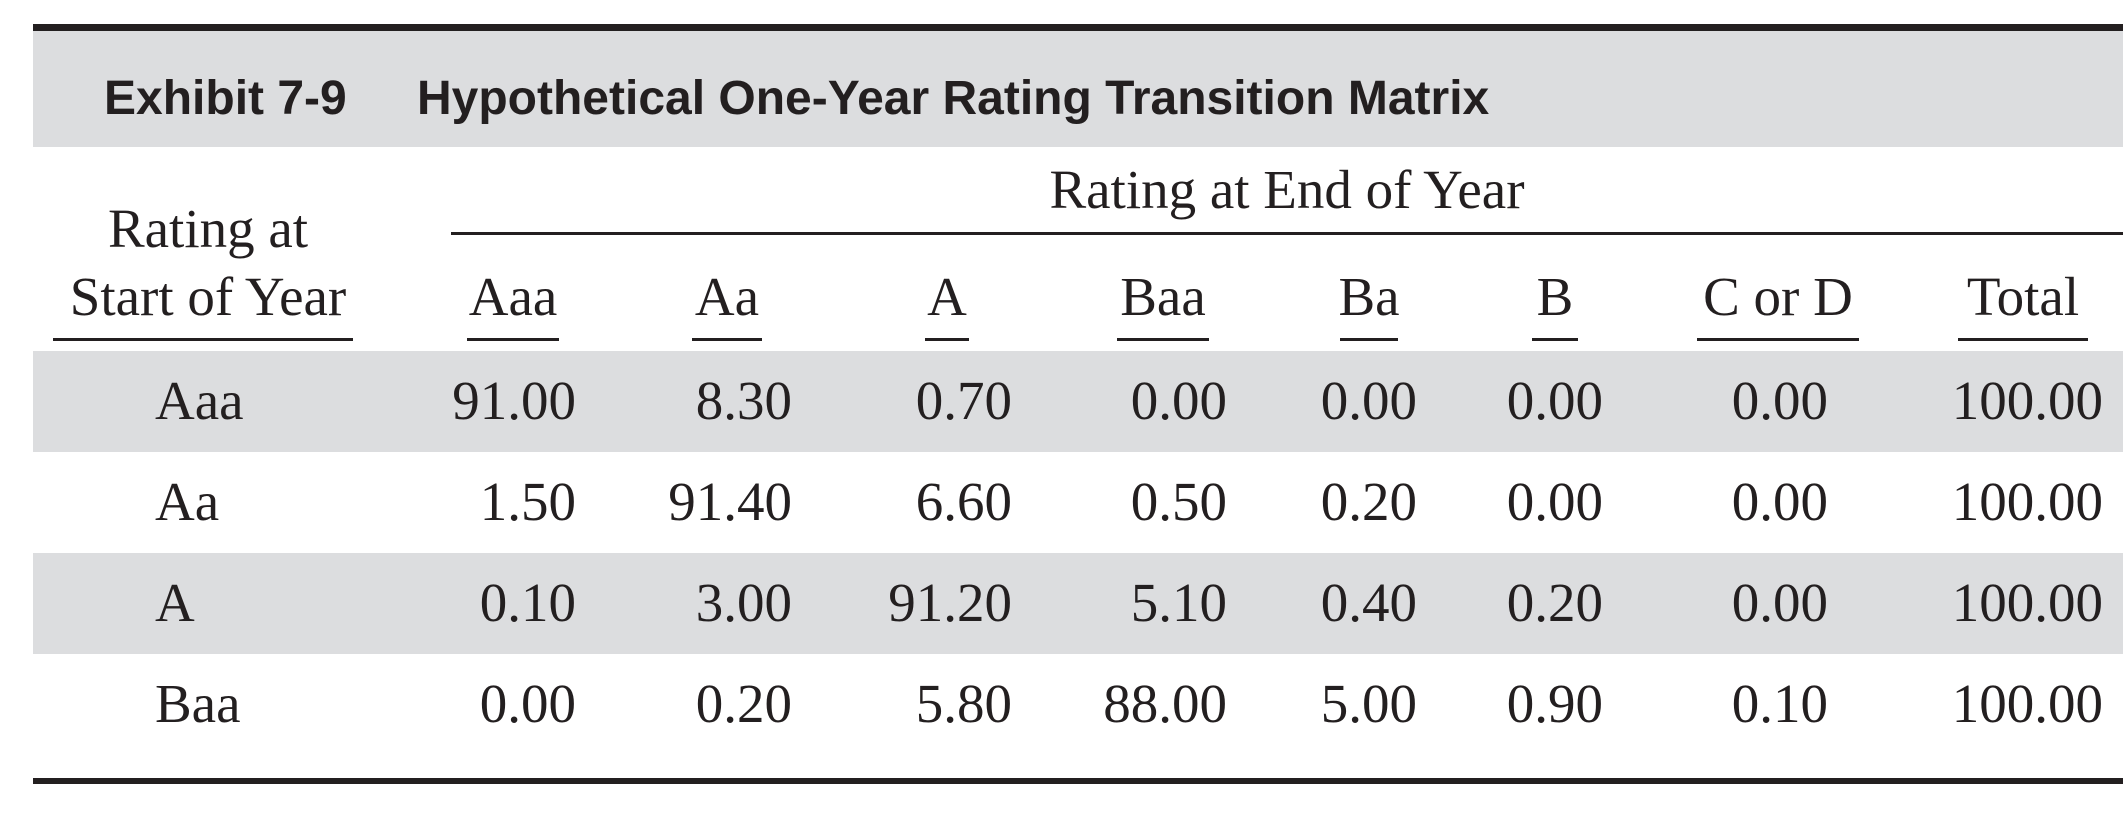 This screenshot has height=822, width=2128. Describe the element at coordinates (963, 400) in the screenshot. I see `table-cell: 0.70` at that location.